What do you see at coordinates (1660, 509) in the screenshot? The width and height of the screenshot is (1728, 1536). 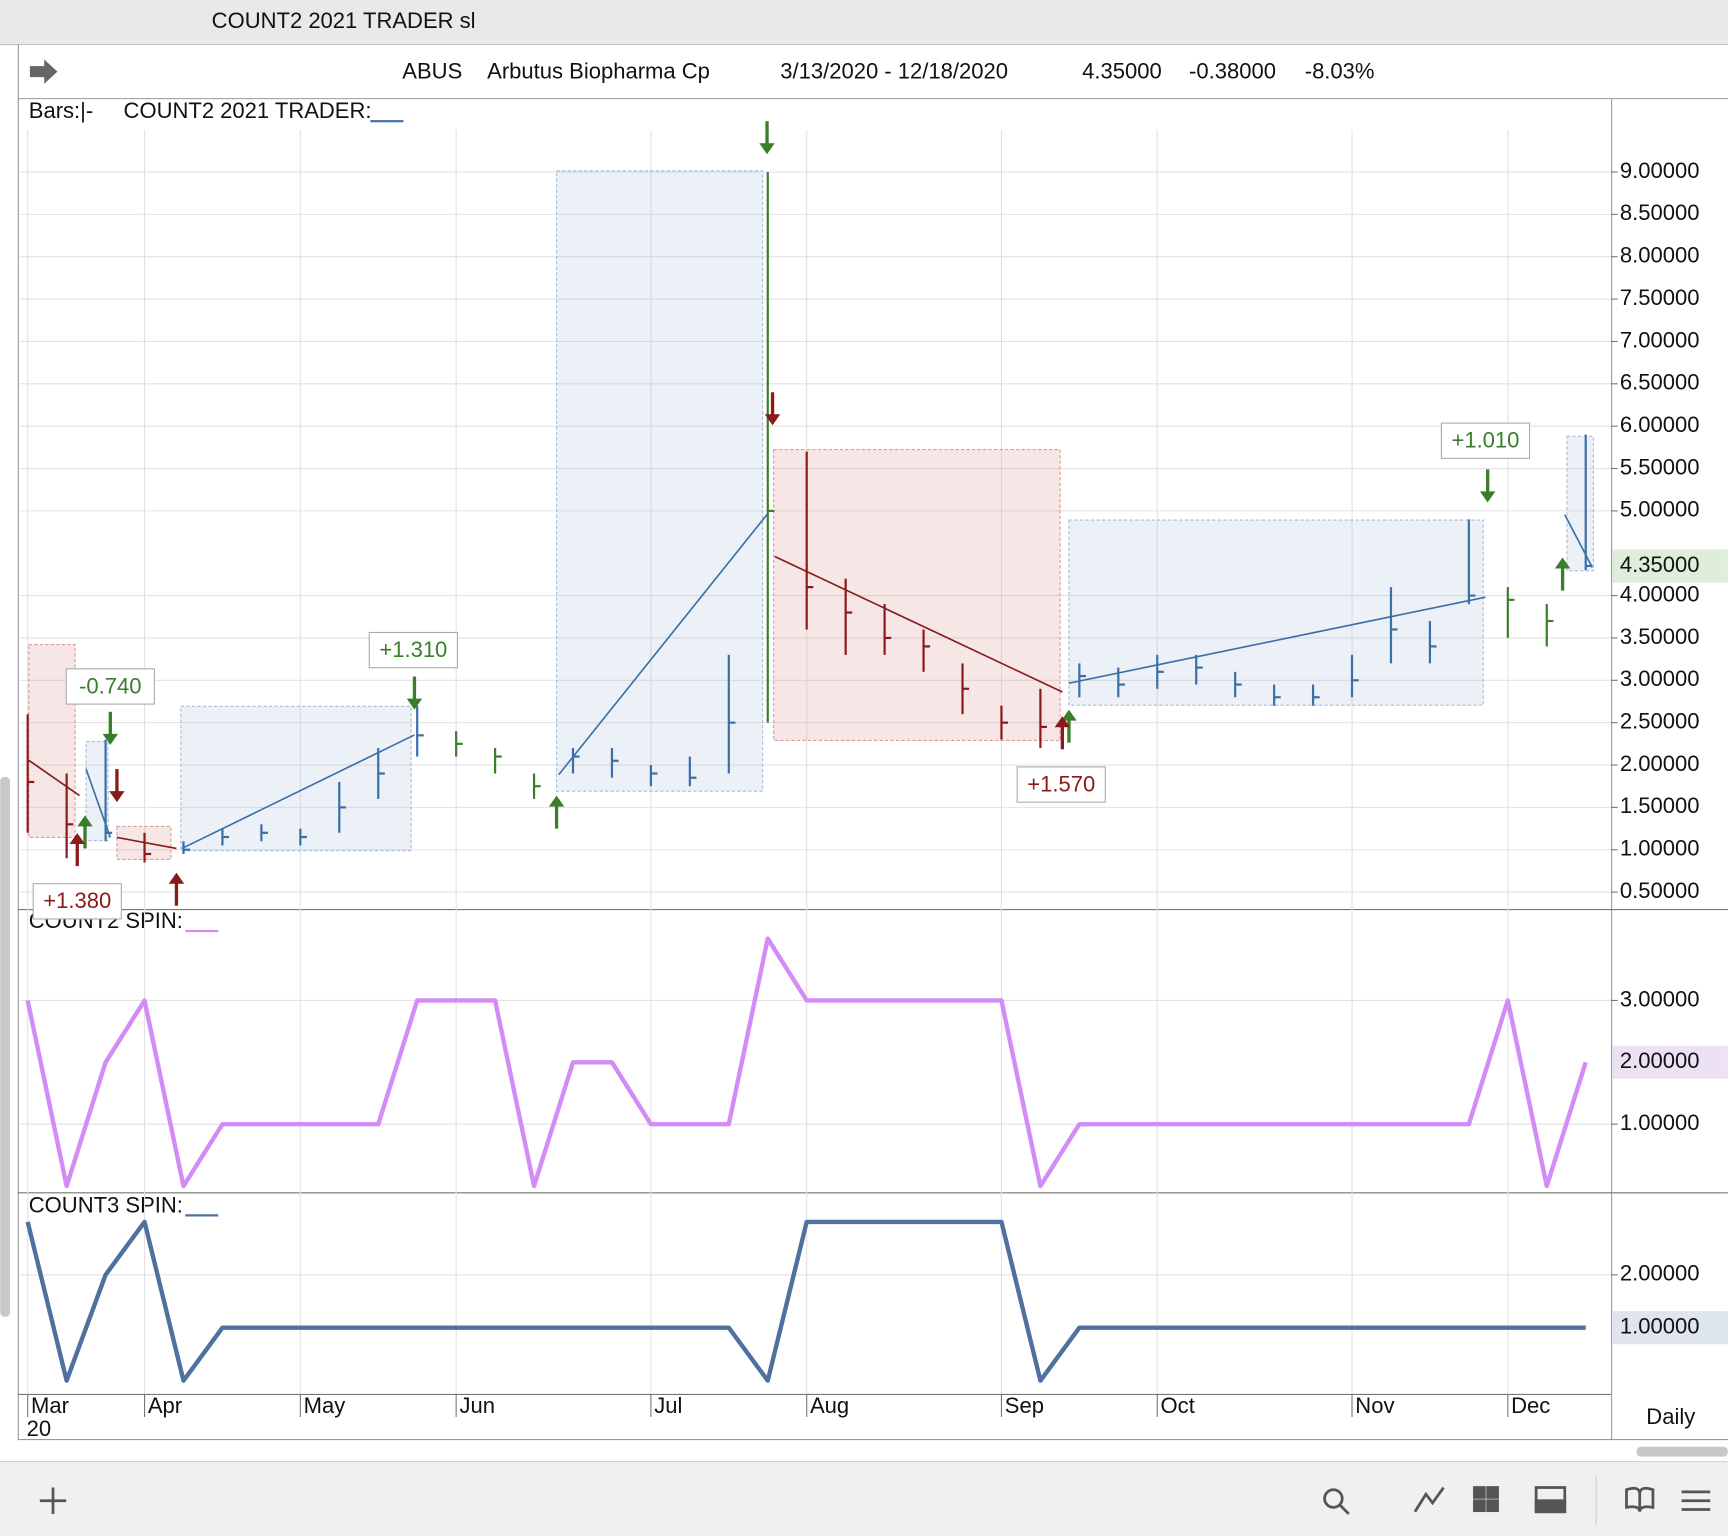 I see `y-tick-label: 5.00000` at bounding box center [1660, 509].